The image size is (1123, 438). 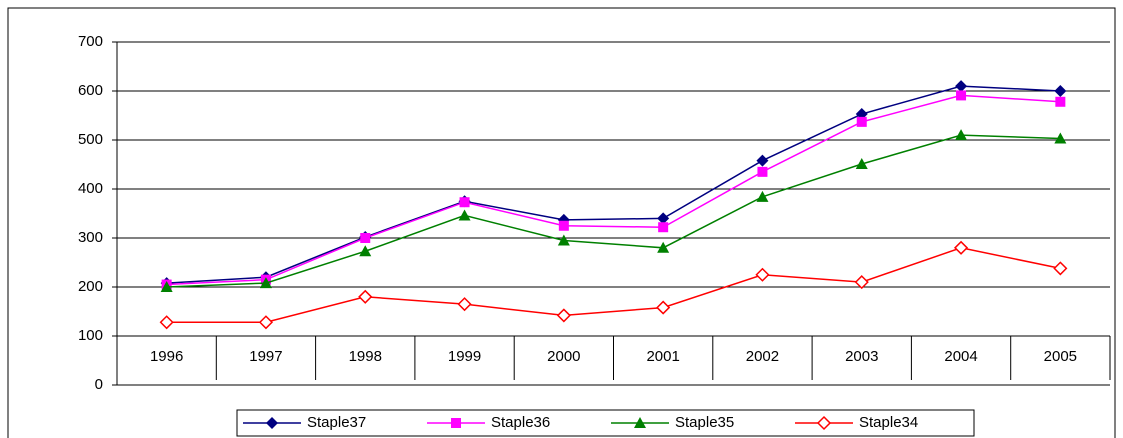 What do you see at coordinates (662, 356) in the screenshot?
I see `x-tick-label: 2001` at bounding box center [662, 356].